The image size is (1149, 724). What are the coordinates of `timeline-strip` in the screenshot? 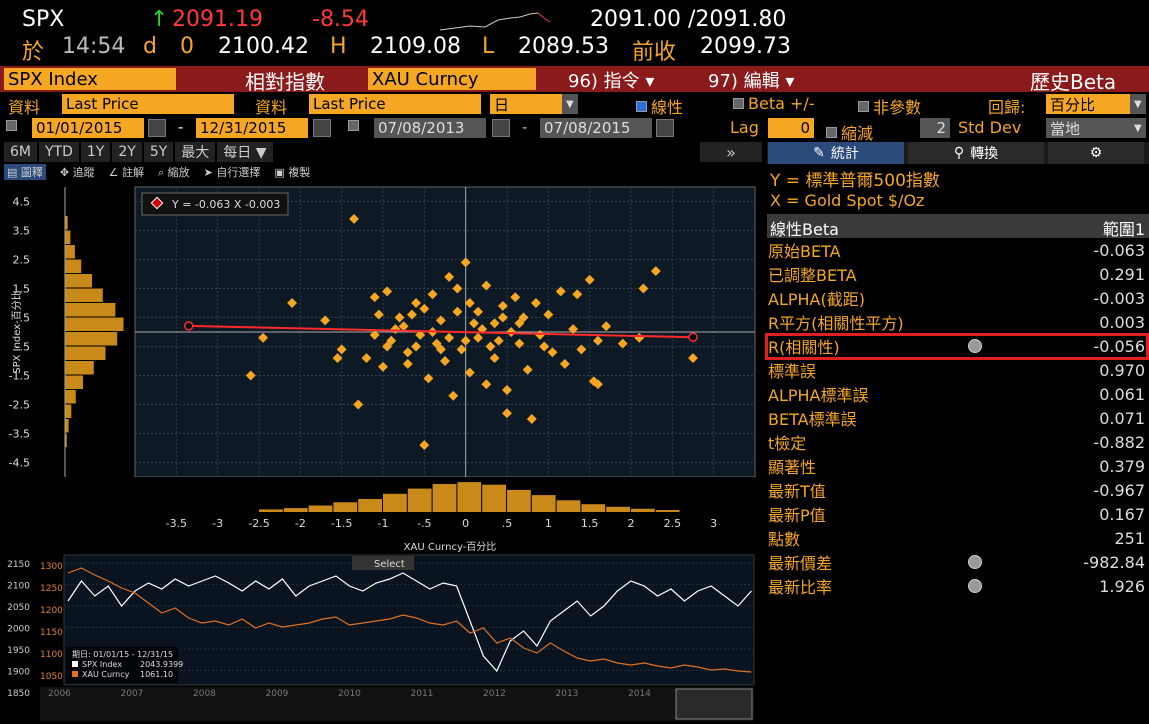 It's located at (397, 704).